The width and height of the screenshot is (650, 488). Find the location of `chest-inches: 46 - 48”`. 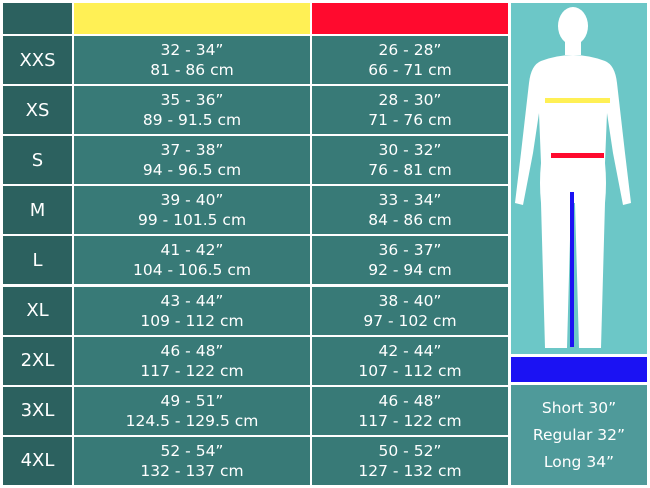

chest-inches: 46 - 48” is located at coordinates (192, 350).